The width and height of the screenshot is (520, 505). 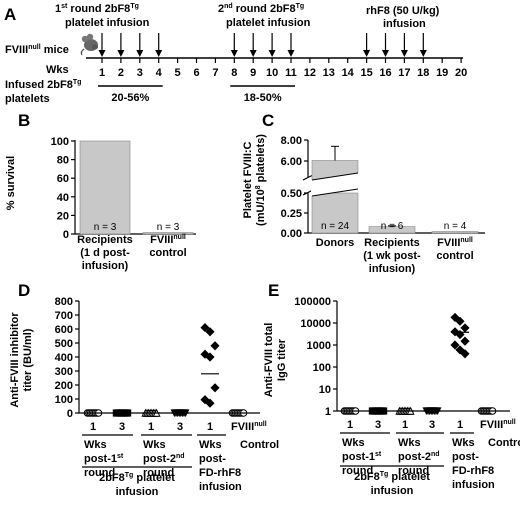 I want to click on panel-c-cat-3-line2: control, so click(x=454, y=256).